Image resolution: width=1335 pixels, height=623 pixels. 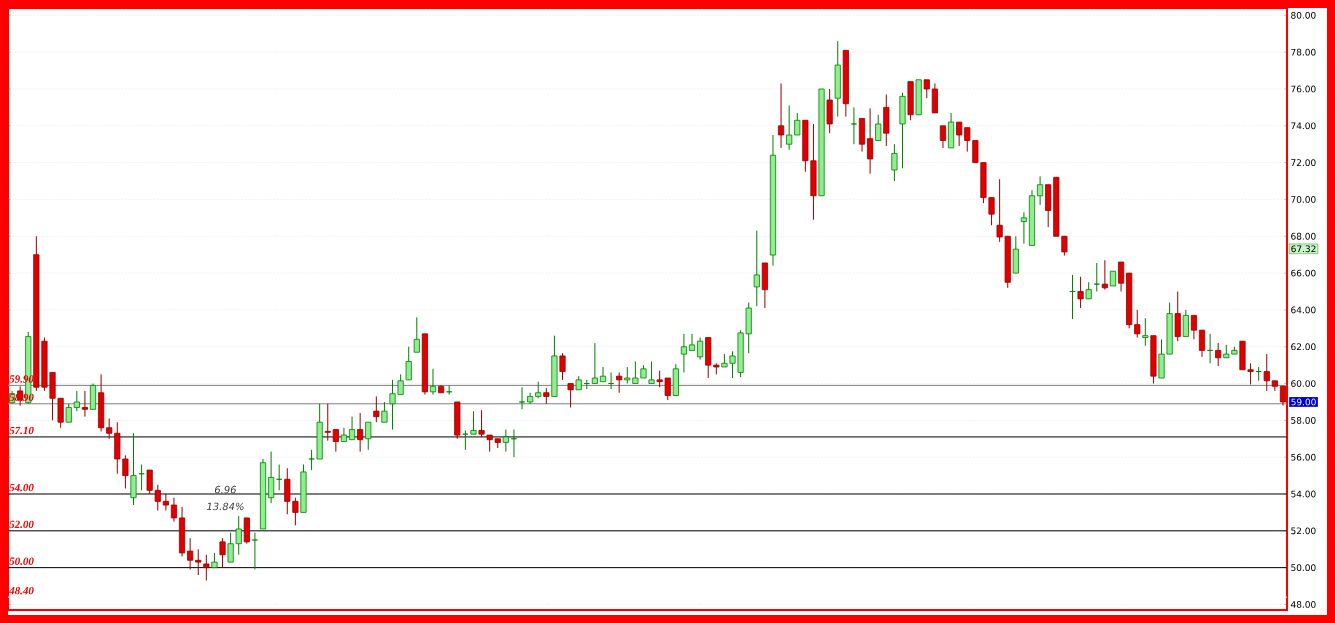 What do you see at coordinates (1303, 531) in the screenshot?
I see `y-tick-label: 52.00` at bounding box center [1303, 531].